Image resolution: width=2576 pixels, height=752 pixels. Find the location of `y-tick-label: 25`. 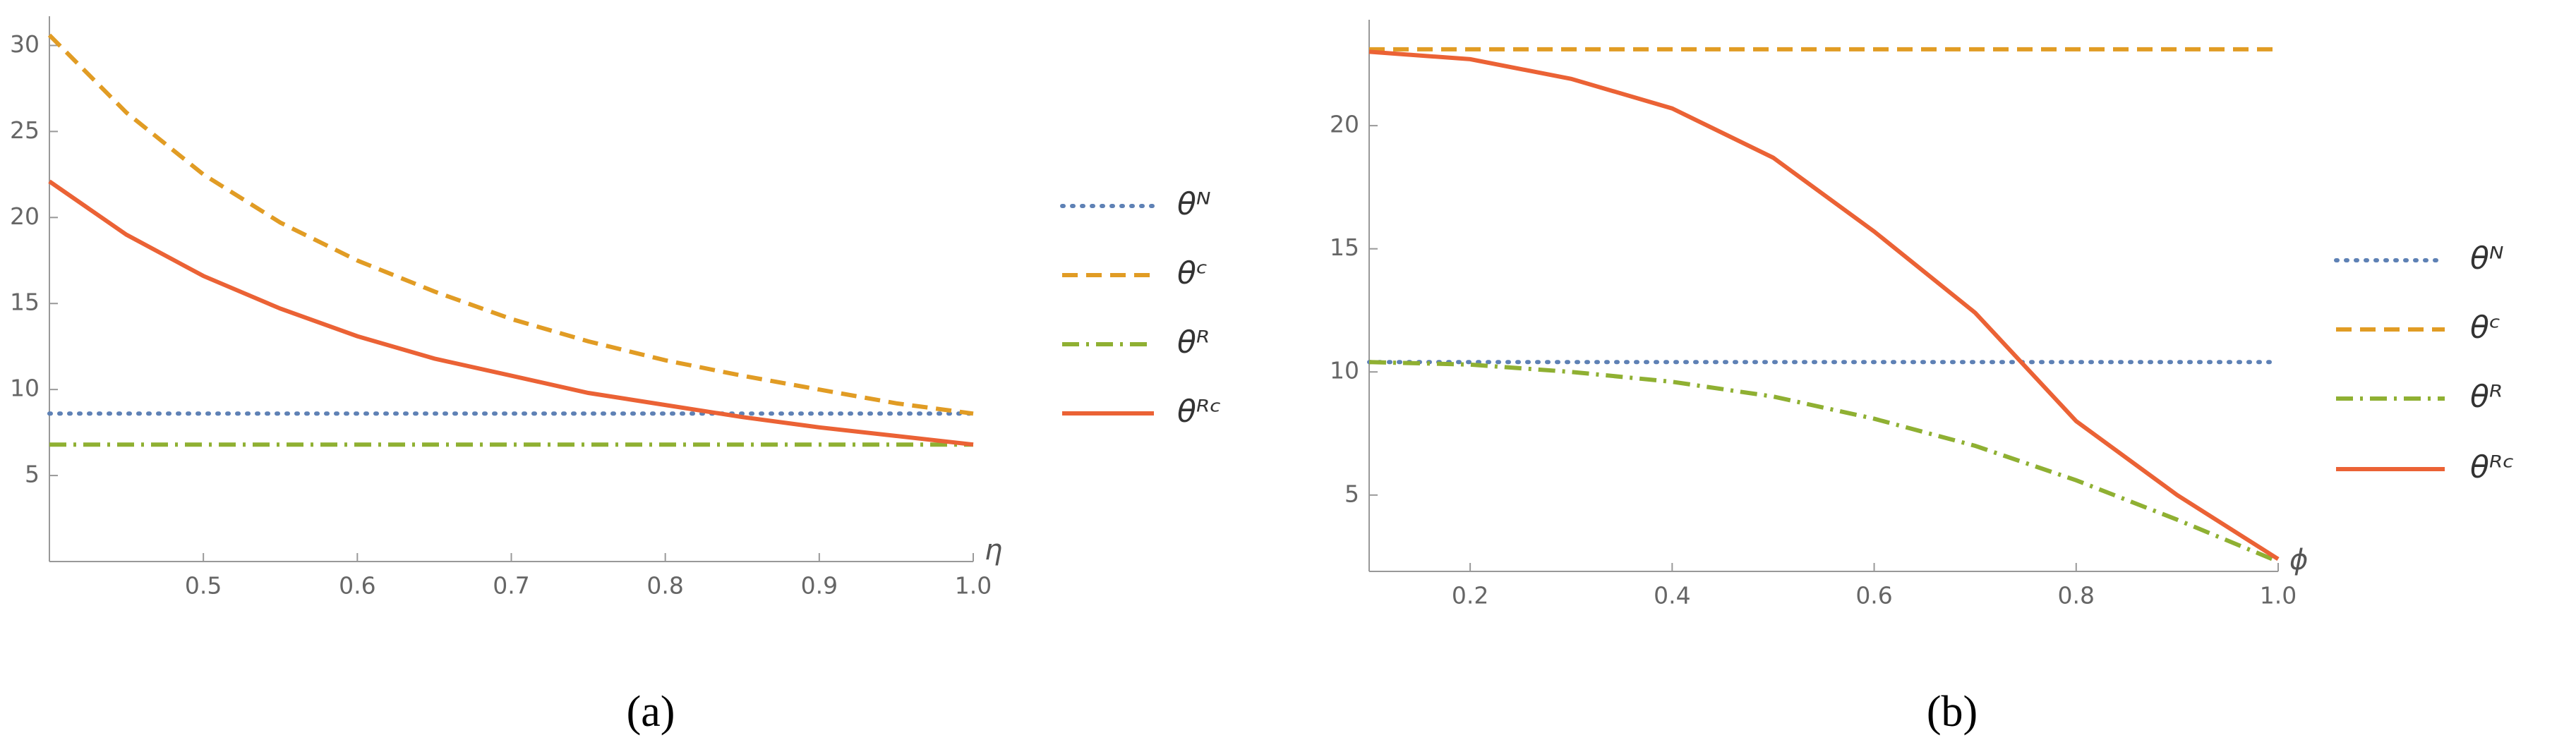

y-tick-label: 25 is located at coordinates (25, 130).